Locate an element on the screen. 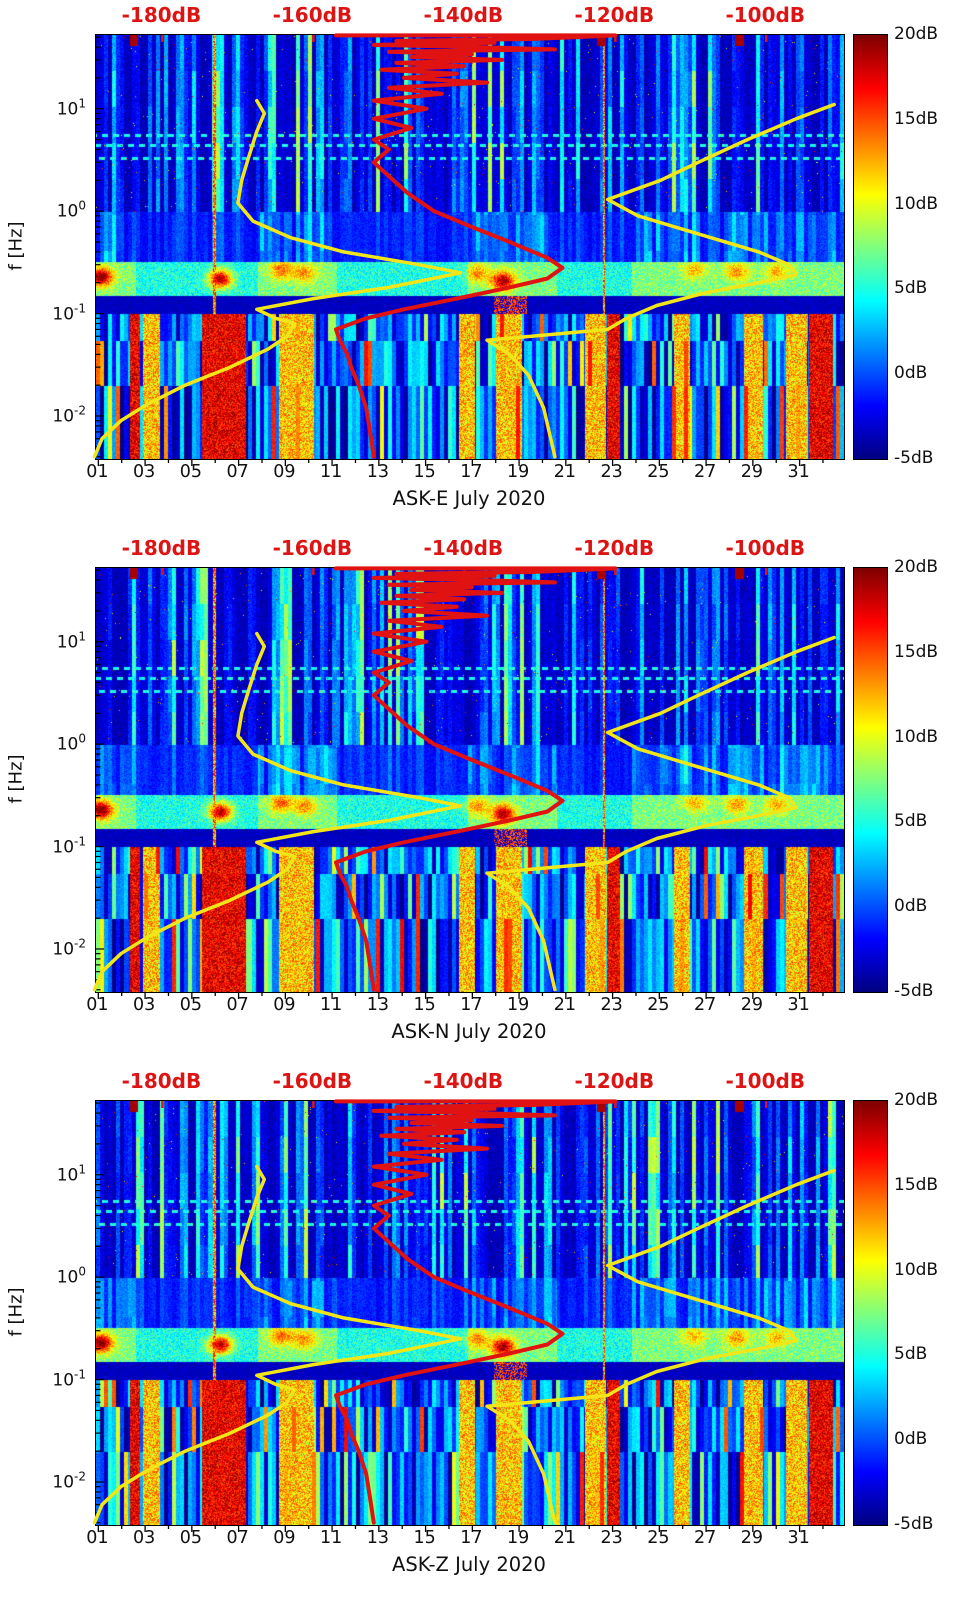 The image size is (962, 1599). panel-title: ASK-Z July 2020 is located at coordinates (469, 1564).